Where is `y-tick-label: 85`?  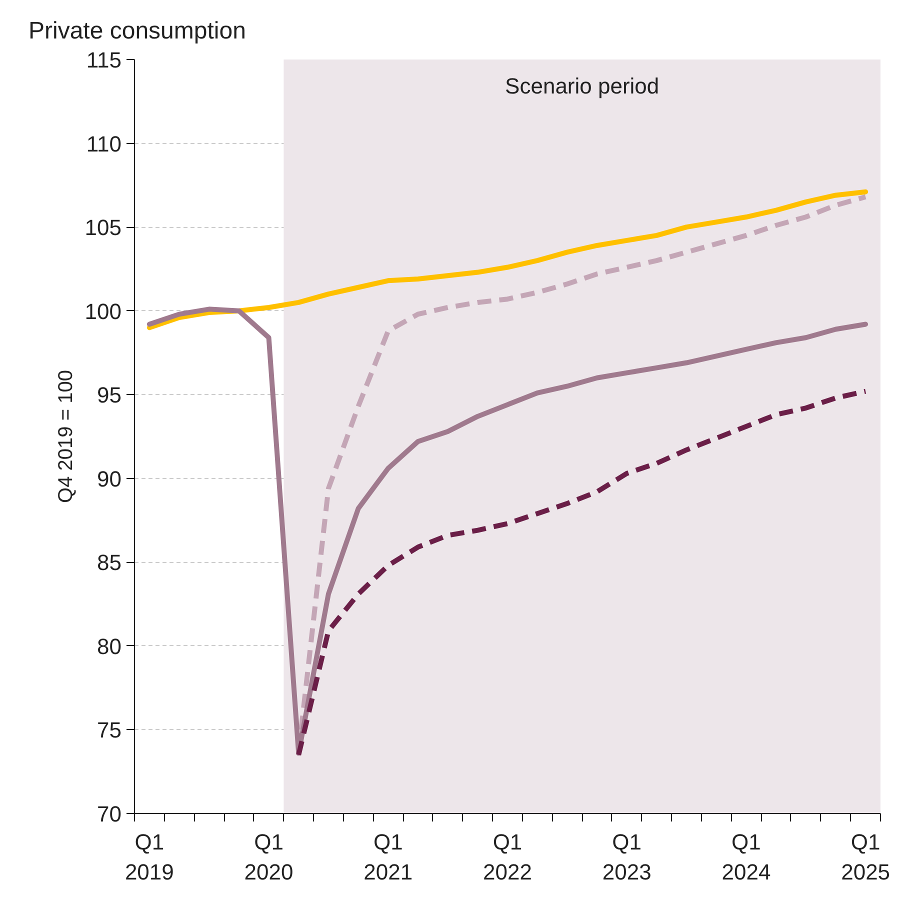
y-tick-label: 85 is located at coordinates (109, 563).